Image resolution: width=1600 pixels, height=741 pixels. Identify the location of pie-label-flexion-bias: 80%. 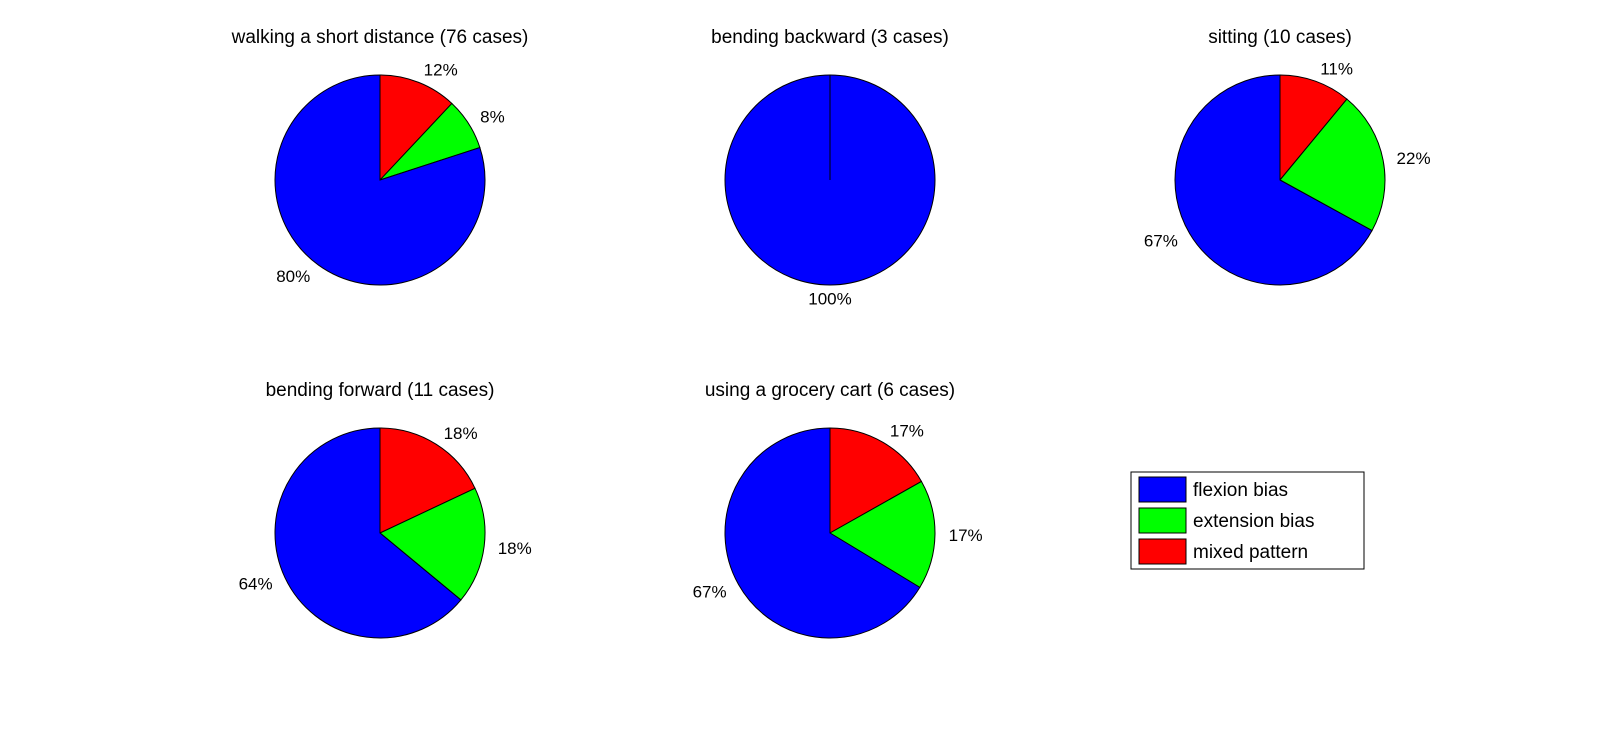
(293, 276).